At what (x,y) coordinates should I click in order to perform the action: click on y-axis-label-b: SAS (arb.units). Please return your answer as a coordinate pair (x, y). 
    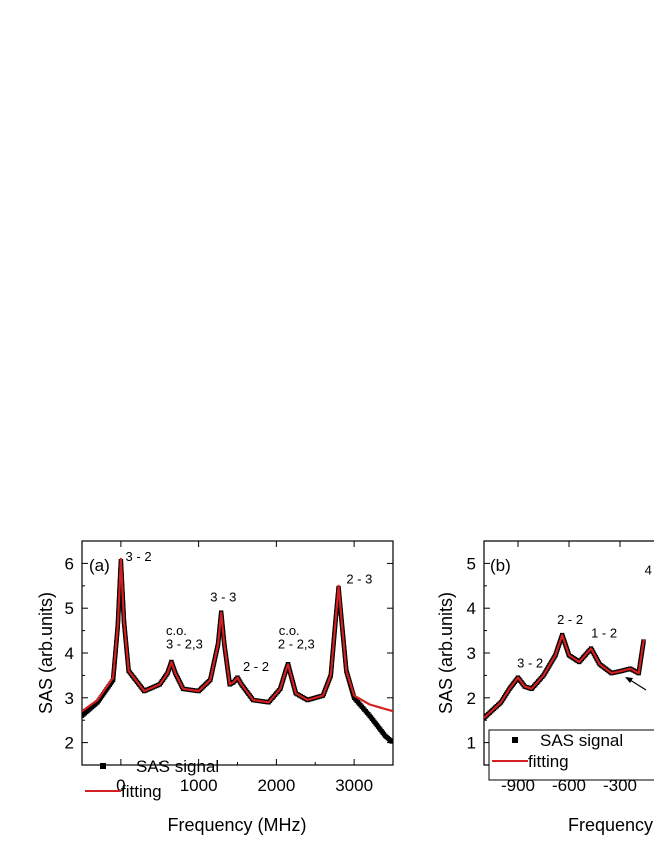
    Looking at the image, I should click on (446, 653).